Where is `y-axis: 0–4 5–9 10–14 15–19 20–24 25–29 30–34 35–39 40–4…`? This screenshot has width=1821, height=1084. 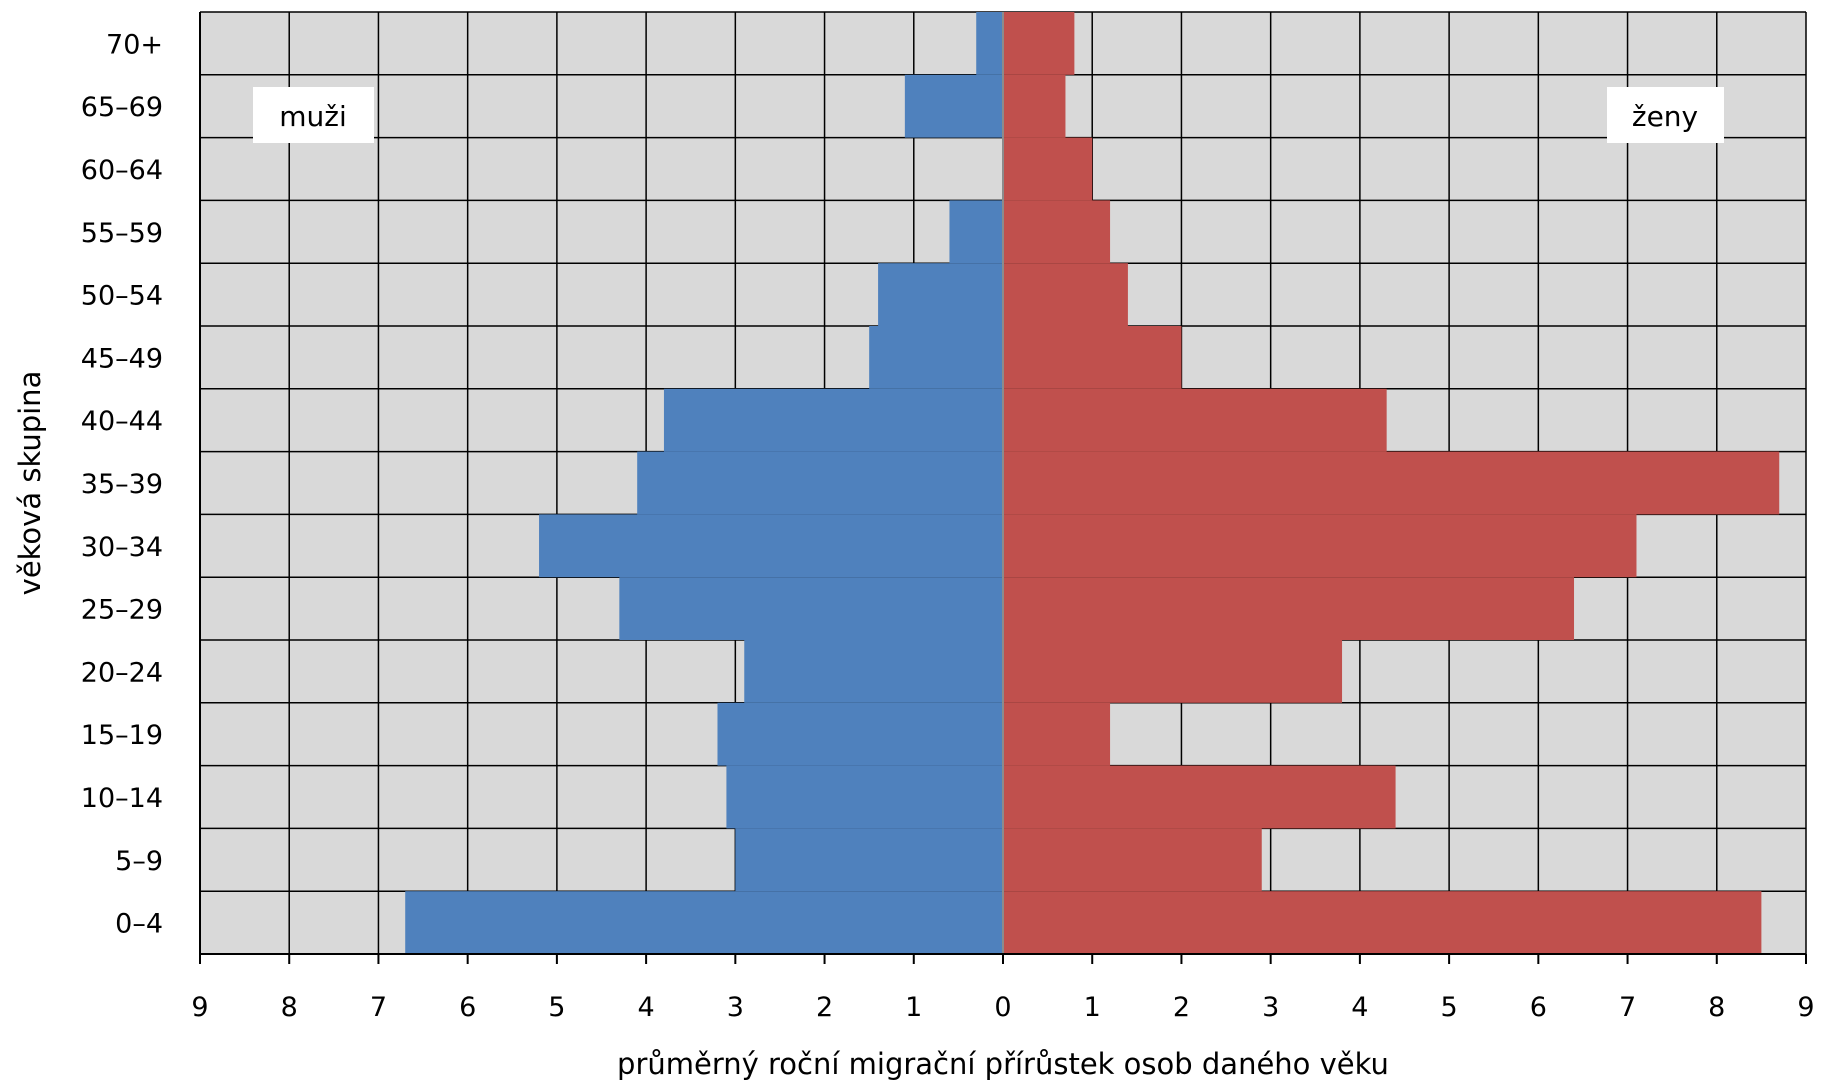 y-axis: 0–4 5–9 10–14 15–19 20–24 25–29 30–34 35–39 40–4… is located at coordinates (141, 483).